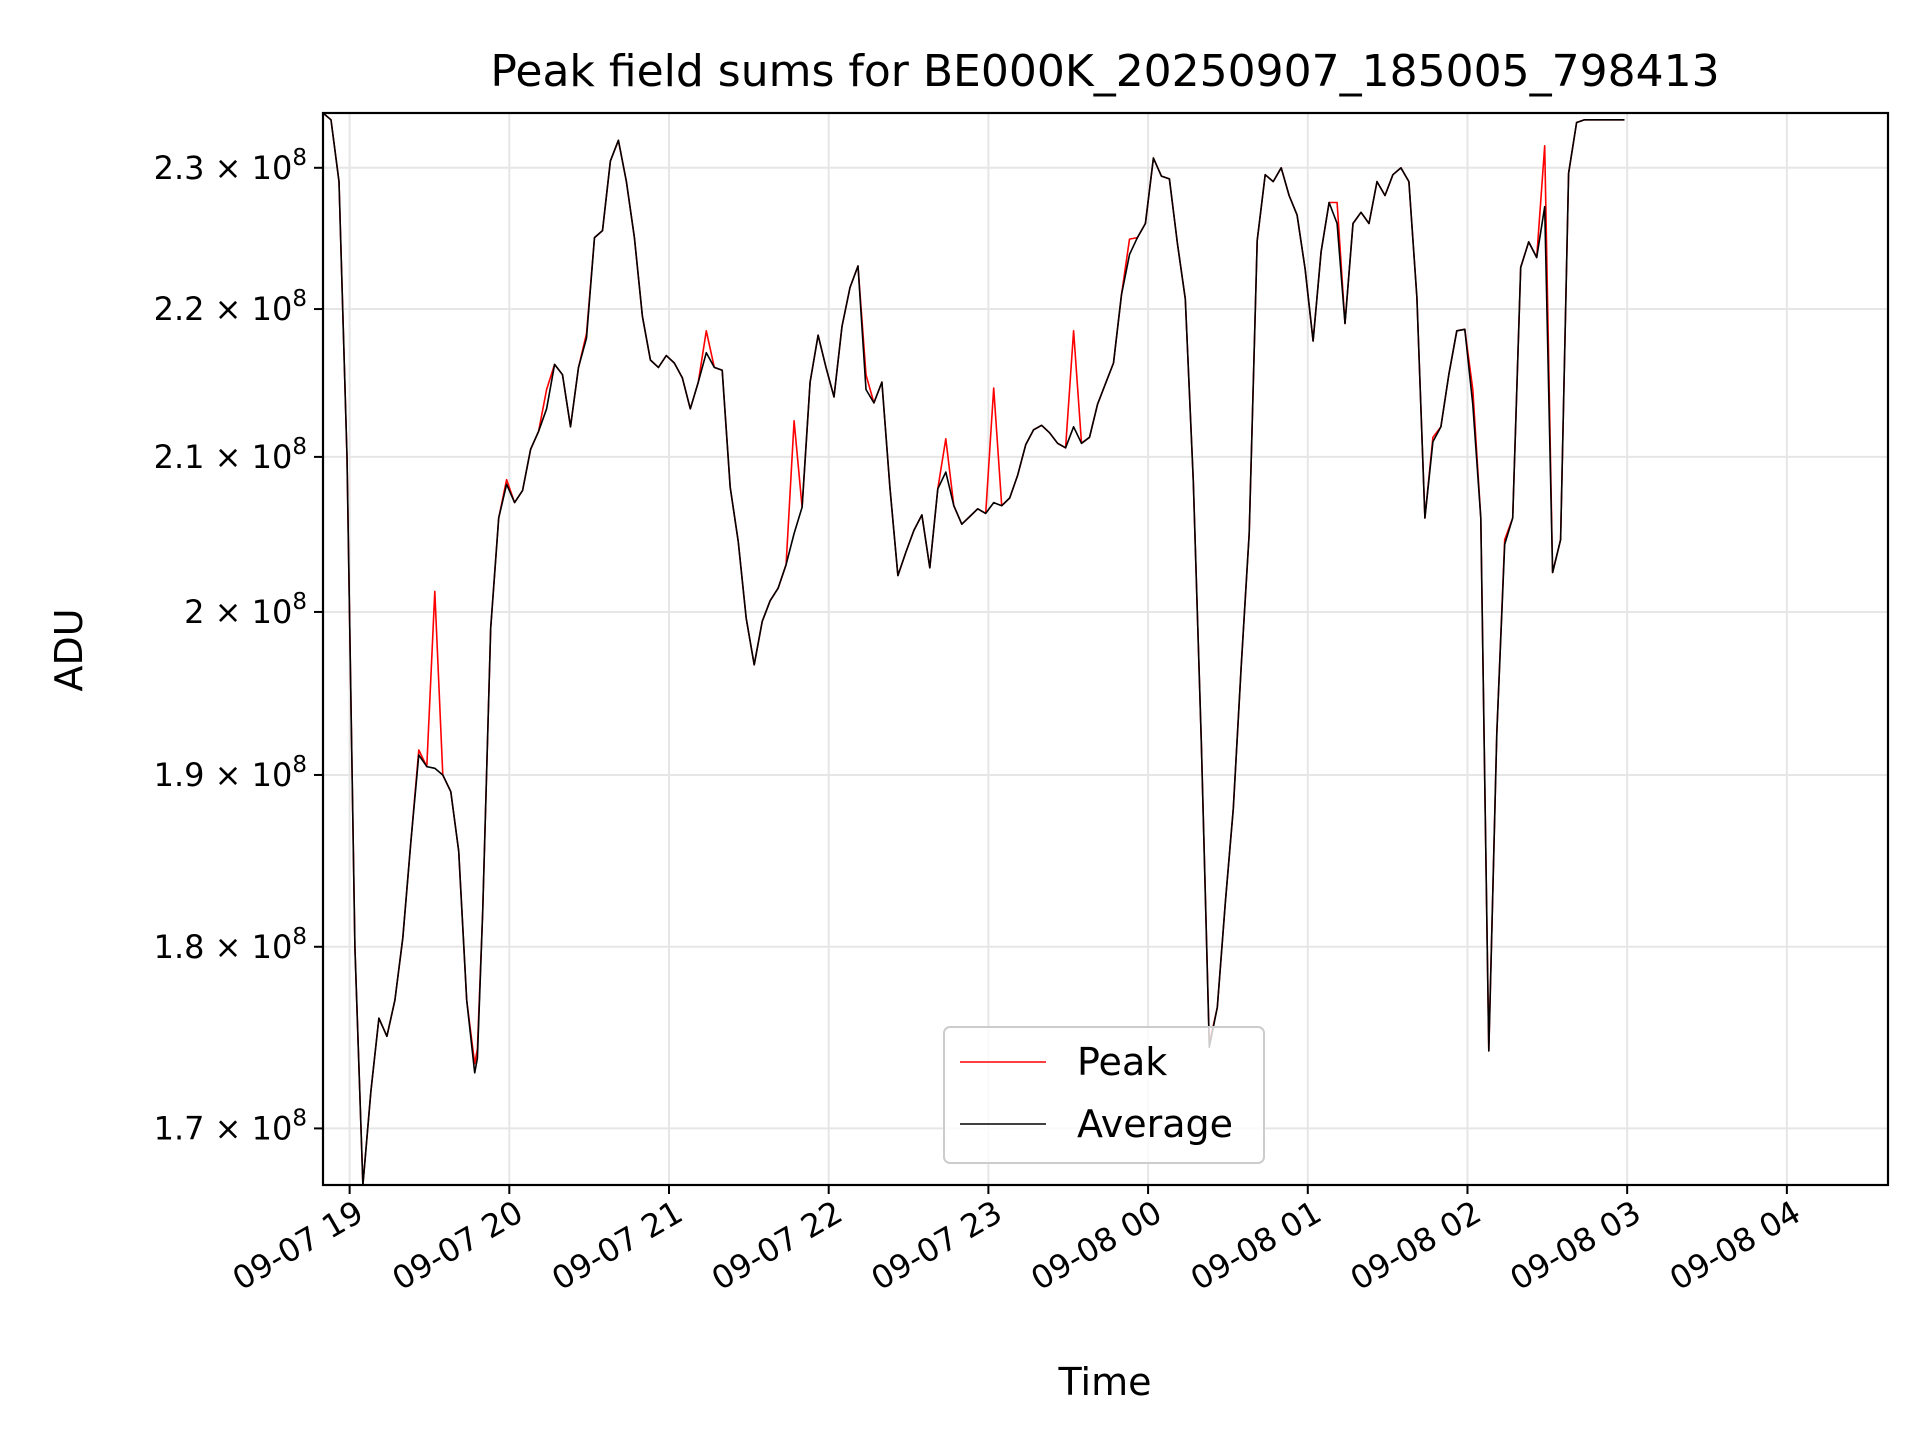  What do you see at coordinates (1155, 1124) in the screenshot?
I see `legend-label-average: Average` at bounding box center [1155, 1124].